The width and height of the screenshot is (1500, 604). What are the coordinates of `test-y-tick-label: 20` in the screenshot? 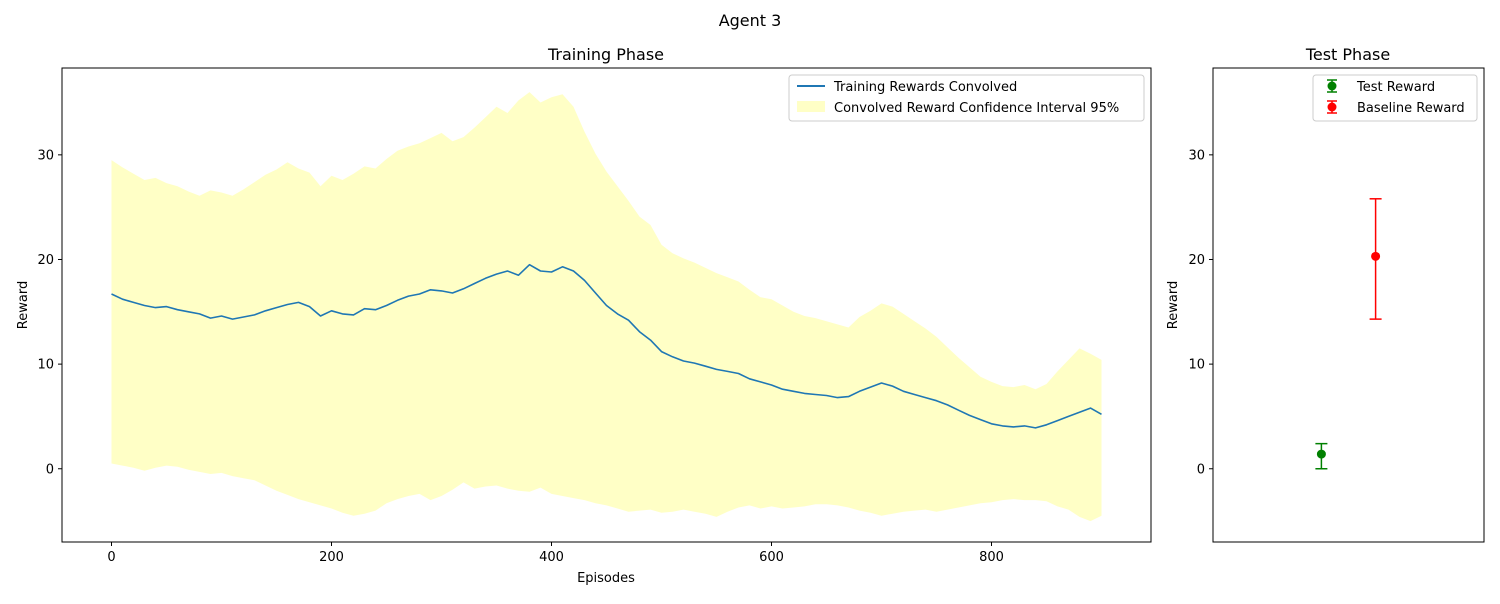 It's located at (1196, 260).